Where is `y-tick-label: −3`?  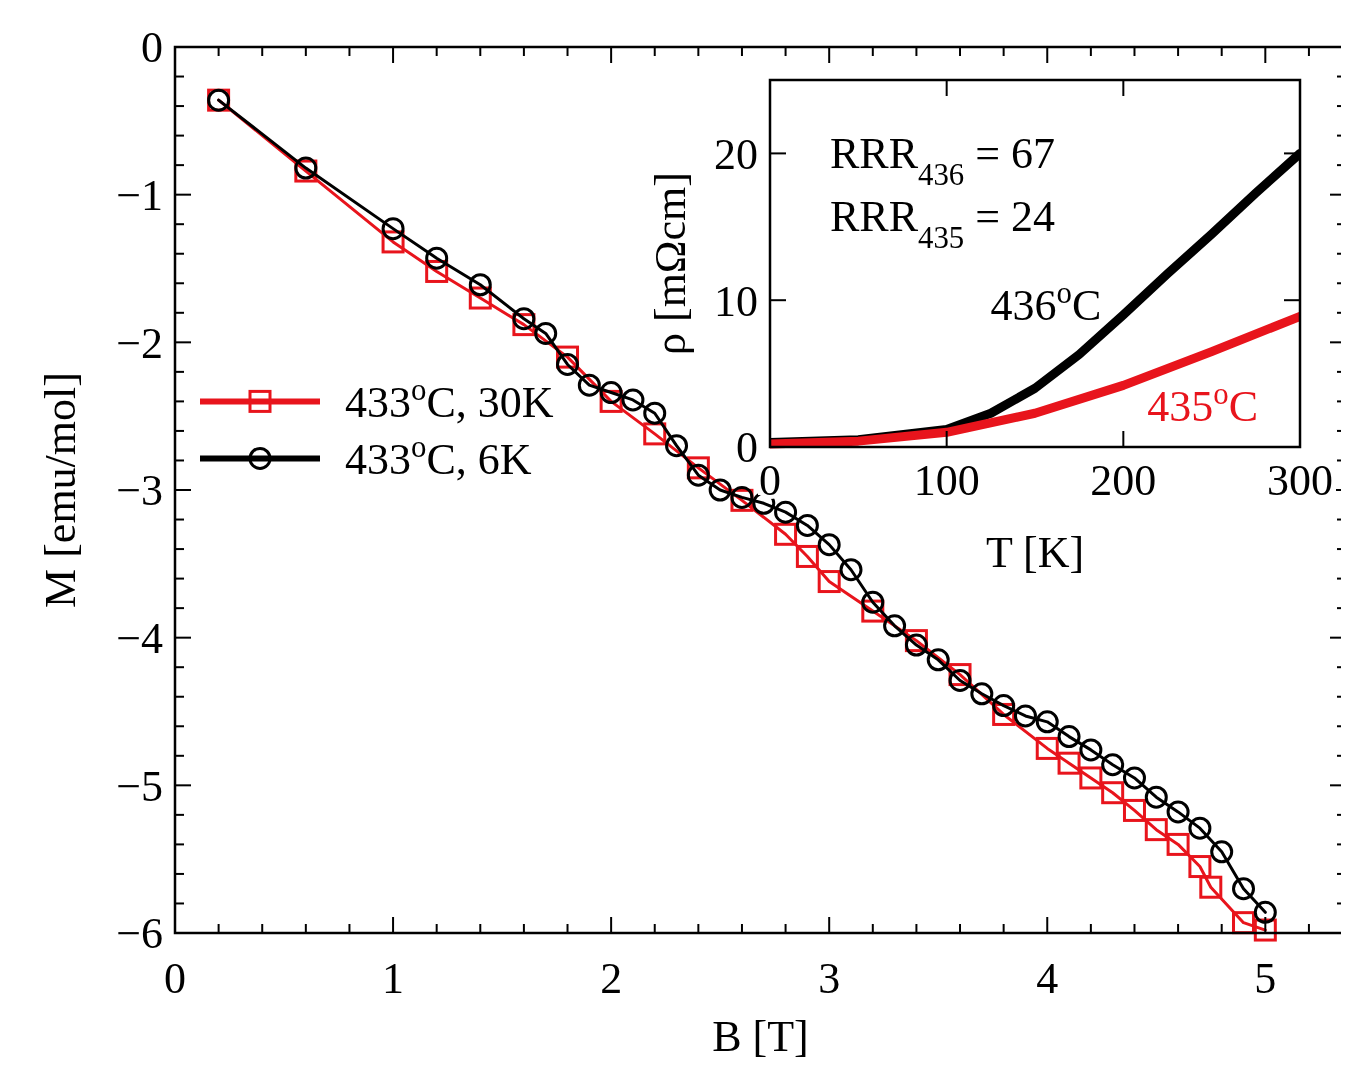
y-tick-label: −3 is located at coordinates (139, 491).